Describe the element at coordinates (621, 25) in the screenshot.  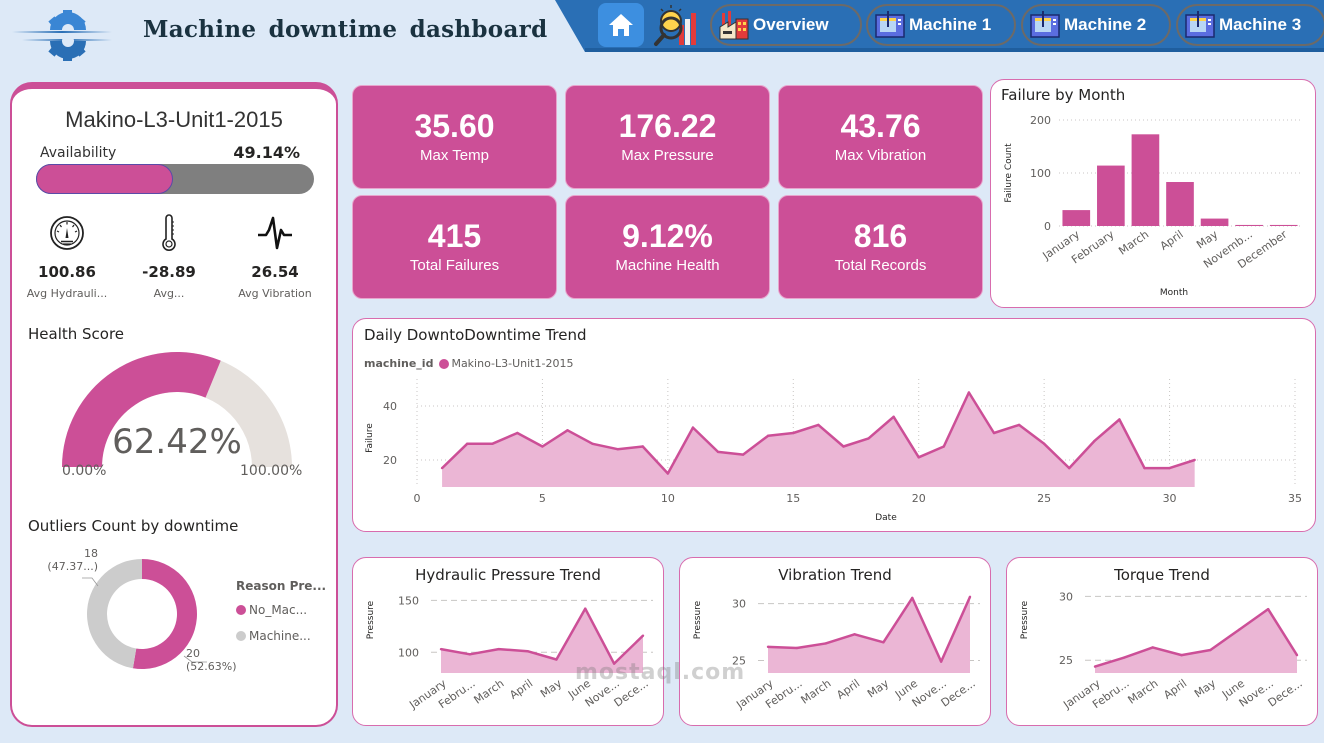
I see `home-button` at that location.